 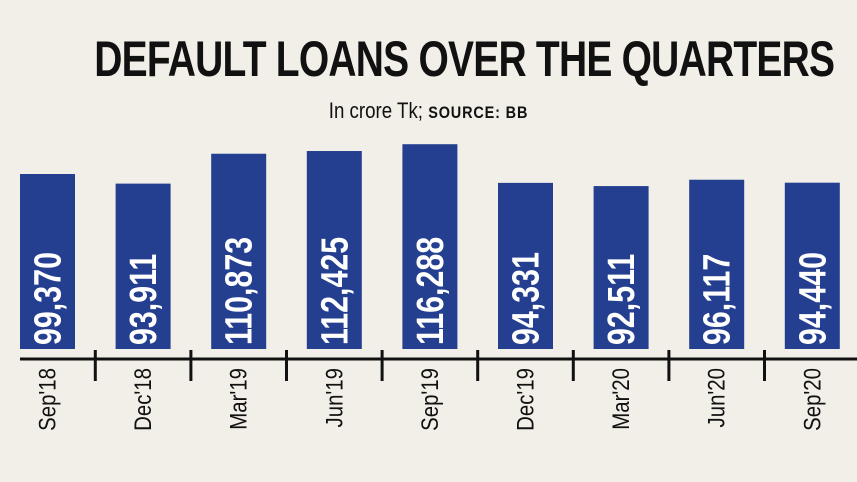 I want to click on bar-value-label: 93,911, so click(x=144, y=299).